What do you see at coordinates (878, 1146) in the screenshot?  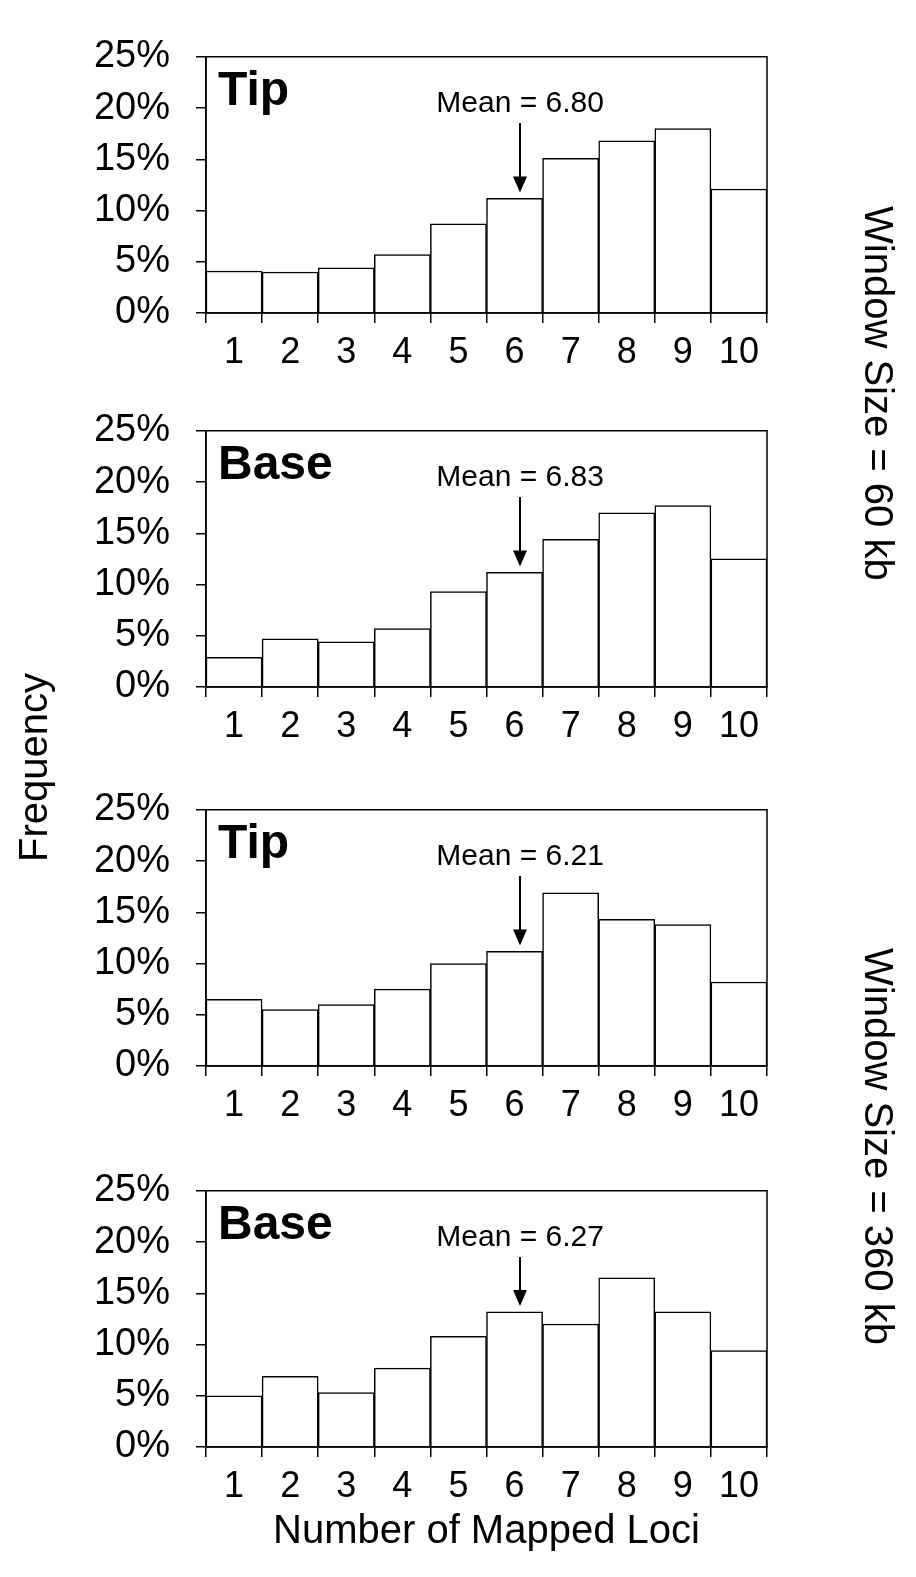 I see `text: Window Size = 360 kb` at bounding box center [878, 1146].